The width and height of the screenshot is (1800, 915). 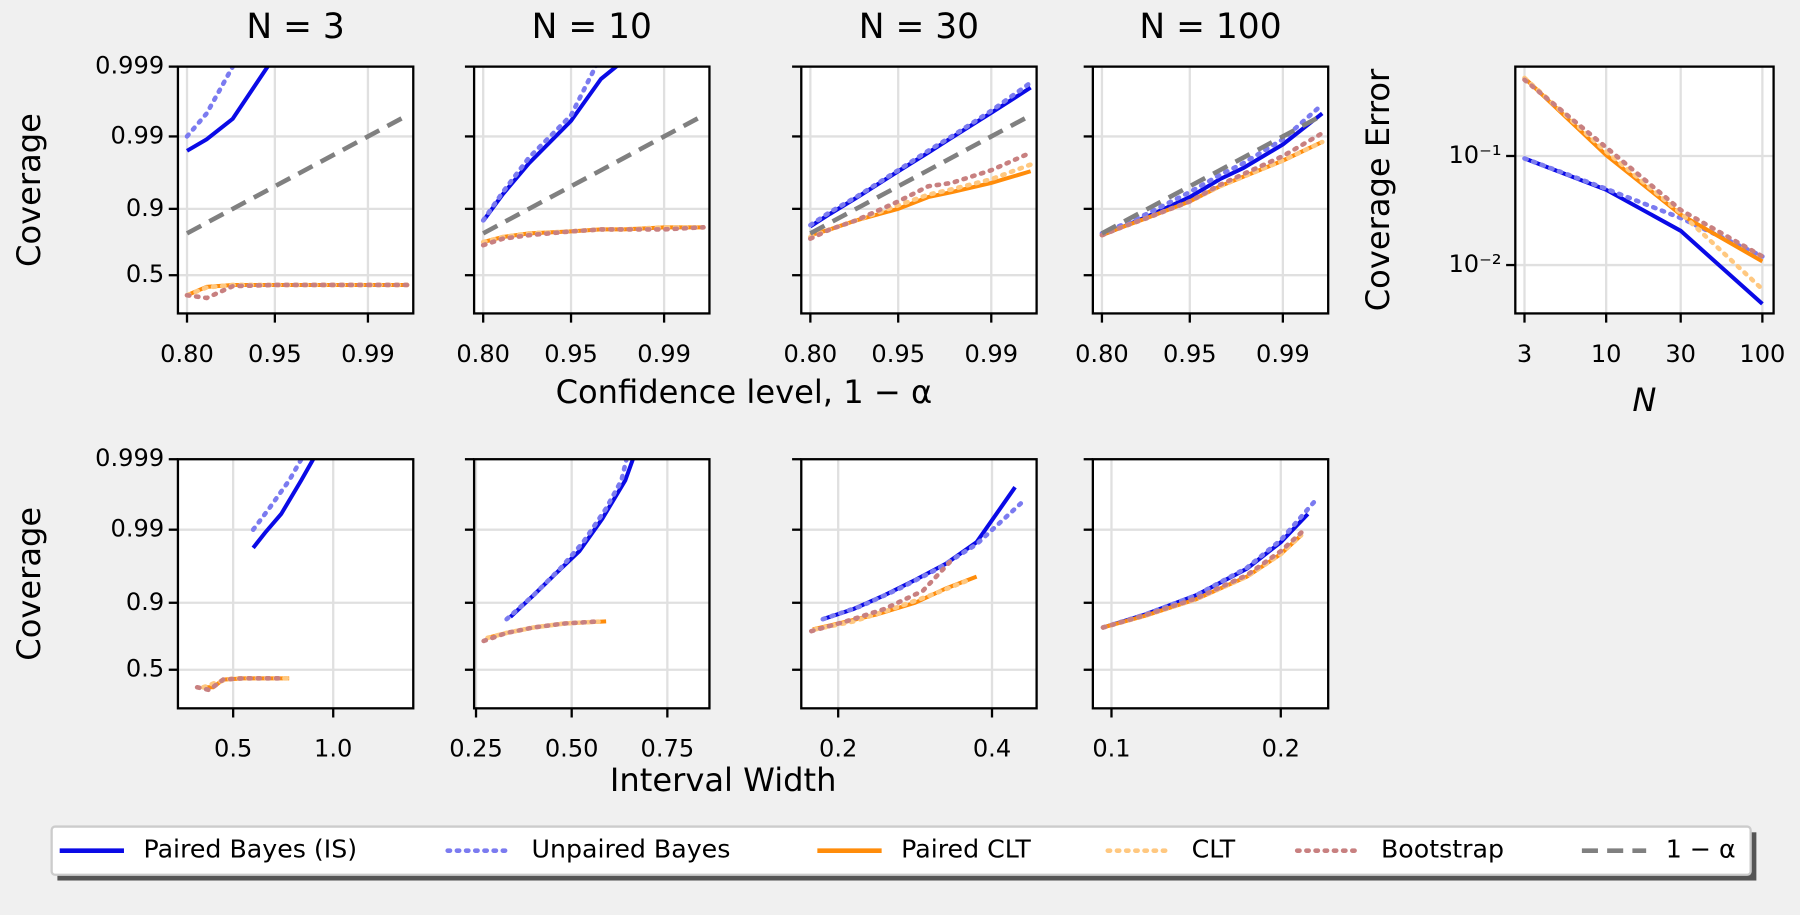 I want to click on x-tick-label: 0.4, so click(x=992, y=749).